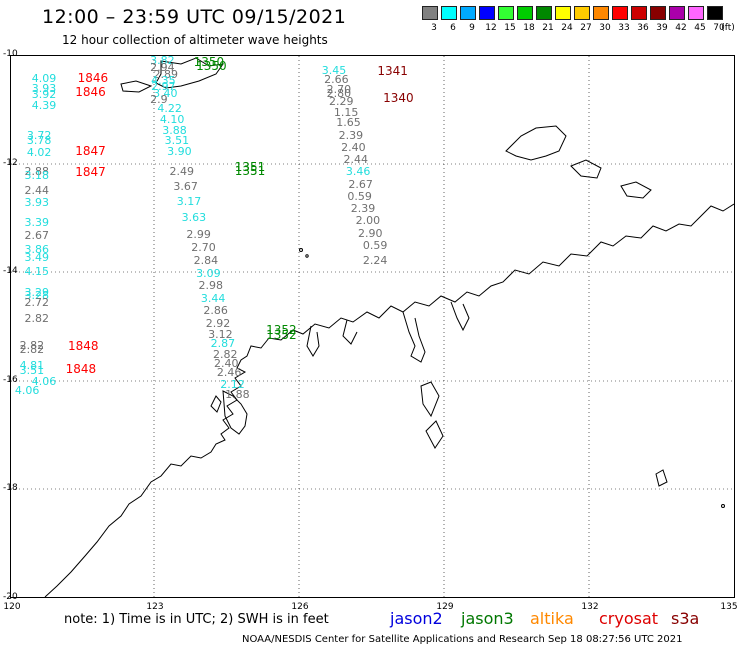 This screenshot has height=650, width=740. I want to click on wave-height-value: 4.39, so click(44, 105).